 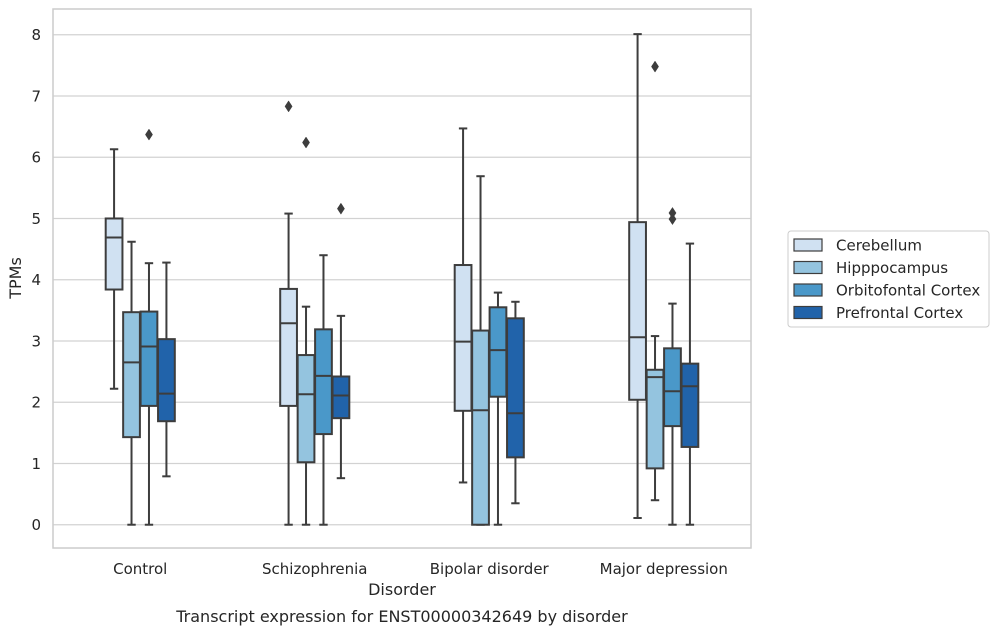 What do you see at coordinates (314, 569) in the screenshot?
I see `x-tick-label: Schizophrenia` at bounding box center [314, 569].